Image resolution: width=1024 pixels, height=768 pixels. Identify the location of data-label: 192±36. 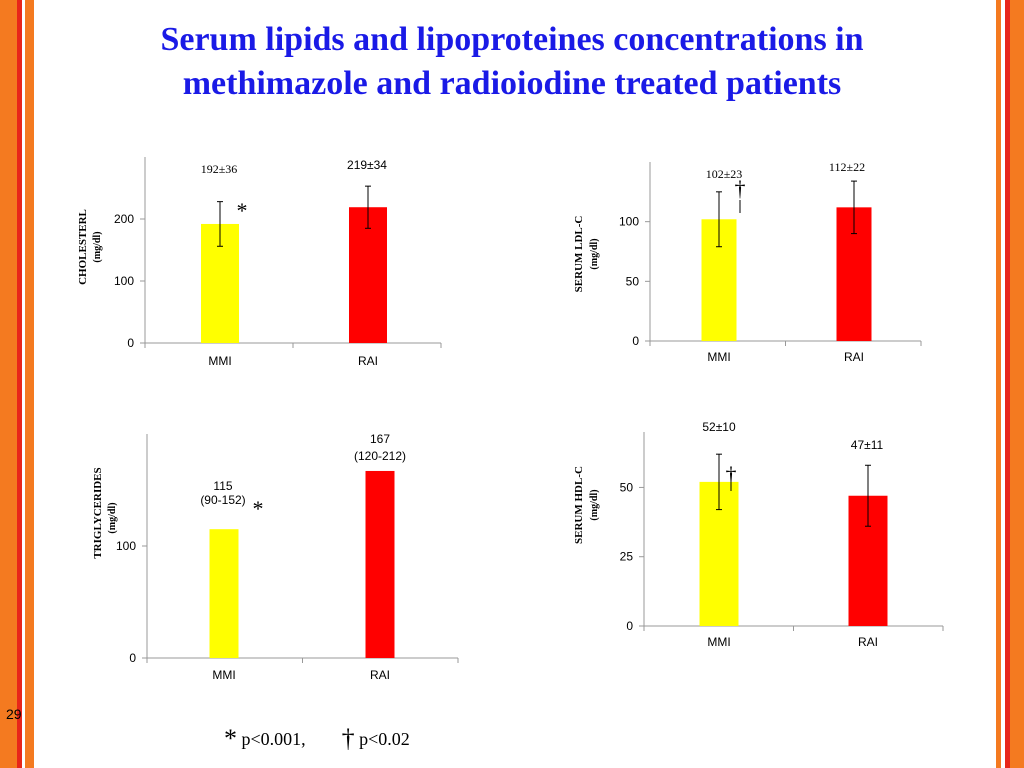
(219, 169).